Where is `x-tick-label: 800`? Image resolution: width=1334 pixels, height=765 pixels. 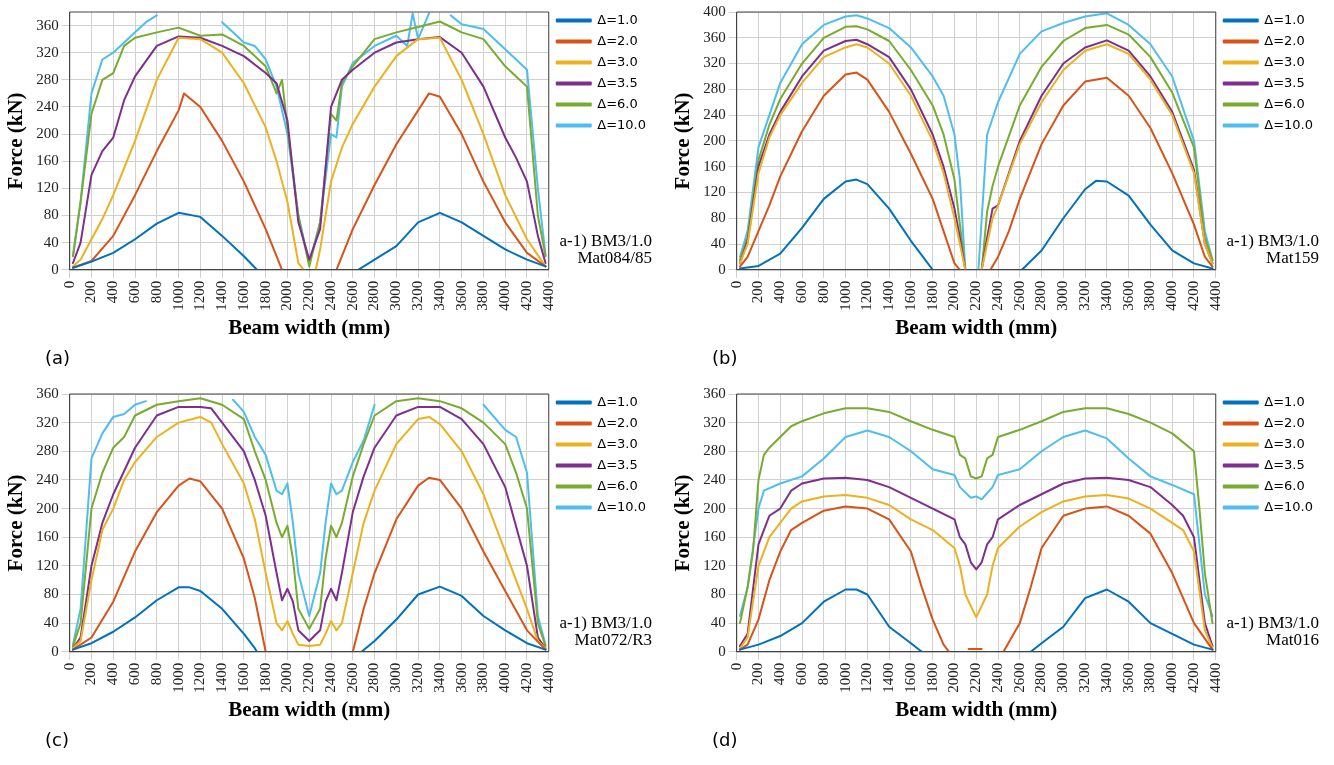 x-tick-label: 800 is located at coordinates (822, 674).